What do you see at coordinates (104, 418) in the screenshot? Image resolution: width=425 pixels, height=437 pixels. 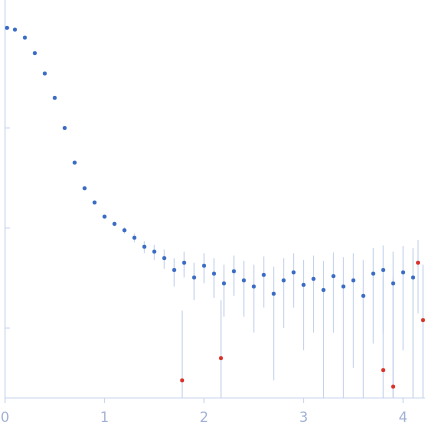 I see `x-tick-label: 1` at bounding box center [104, 418].